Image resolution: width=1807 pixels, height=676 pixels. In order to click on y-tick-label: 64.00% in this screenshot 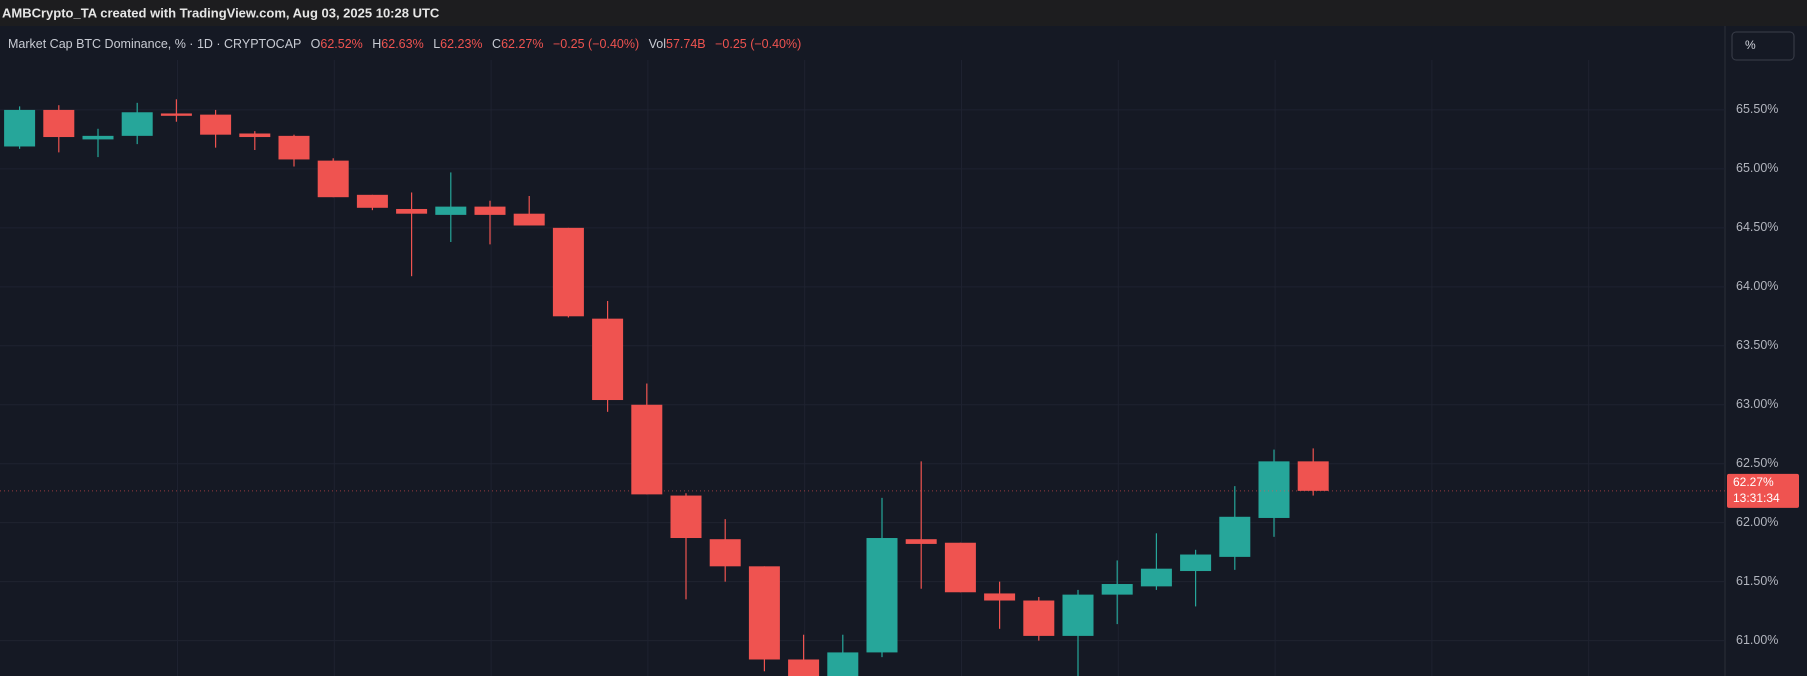, I will do `click(1757, 286)`.